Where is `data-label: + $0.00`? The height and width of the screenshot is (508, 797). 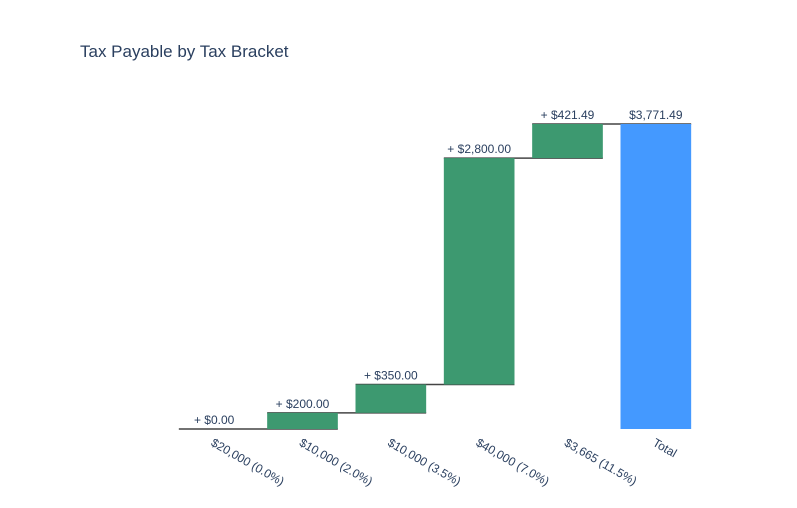 data-label: + $0.00 is located at coordinates (214, 420).